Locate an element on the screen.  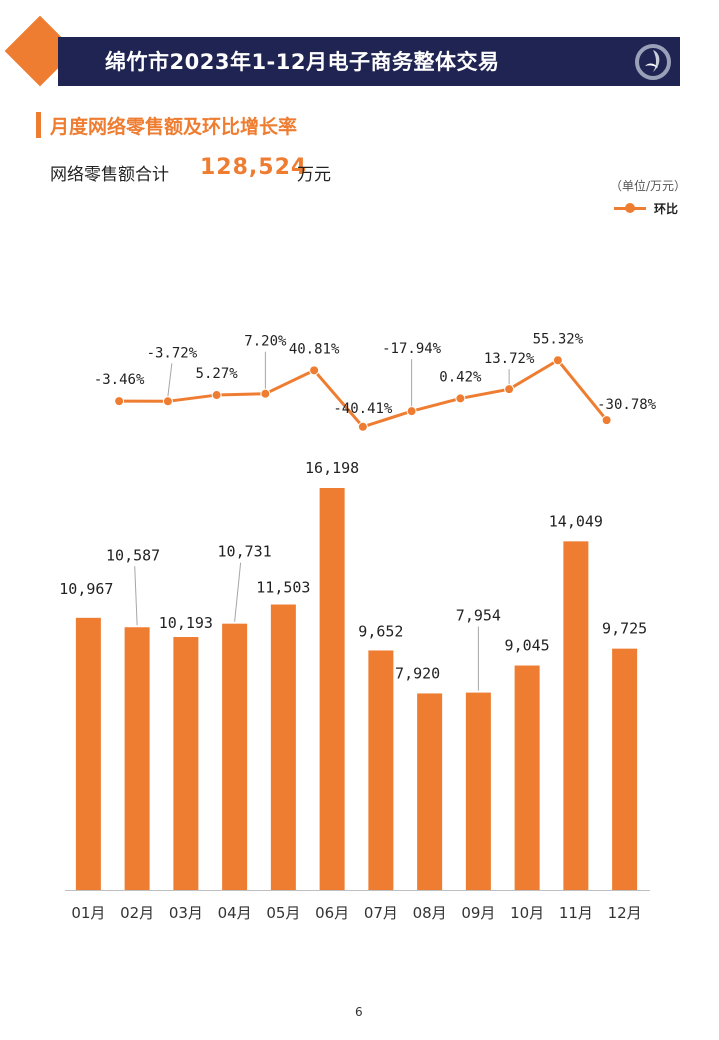
bar-value-label: 16,198 is located at coordinates (332, 468).